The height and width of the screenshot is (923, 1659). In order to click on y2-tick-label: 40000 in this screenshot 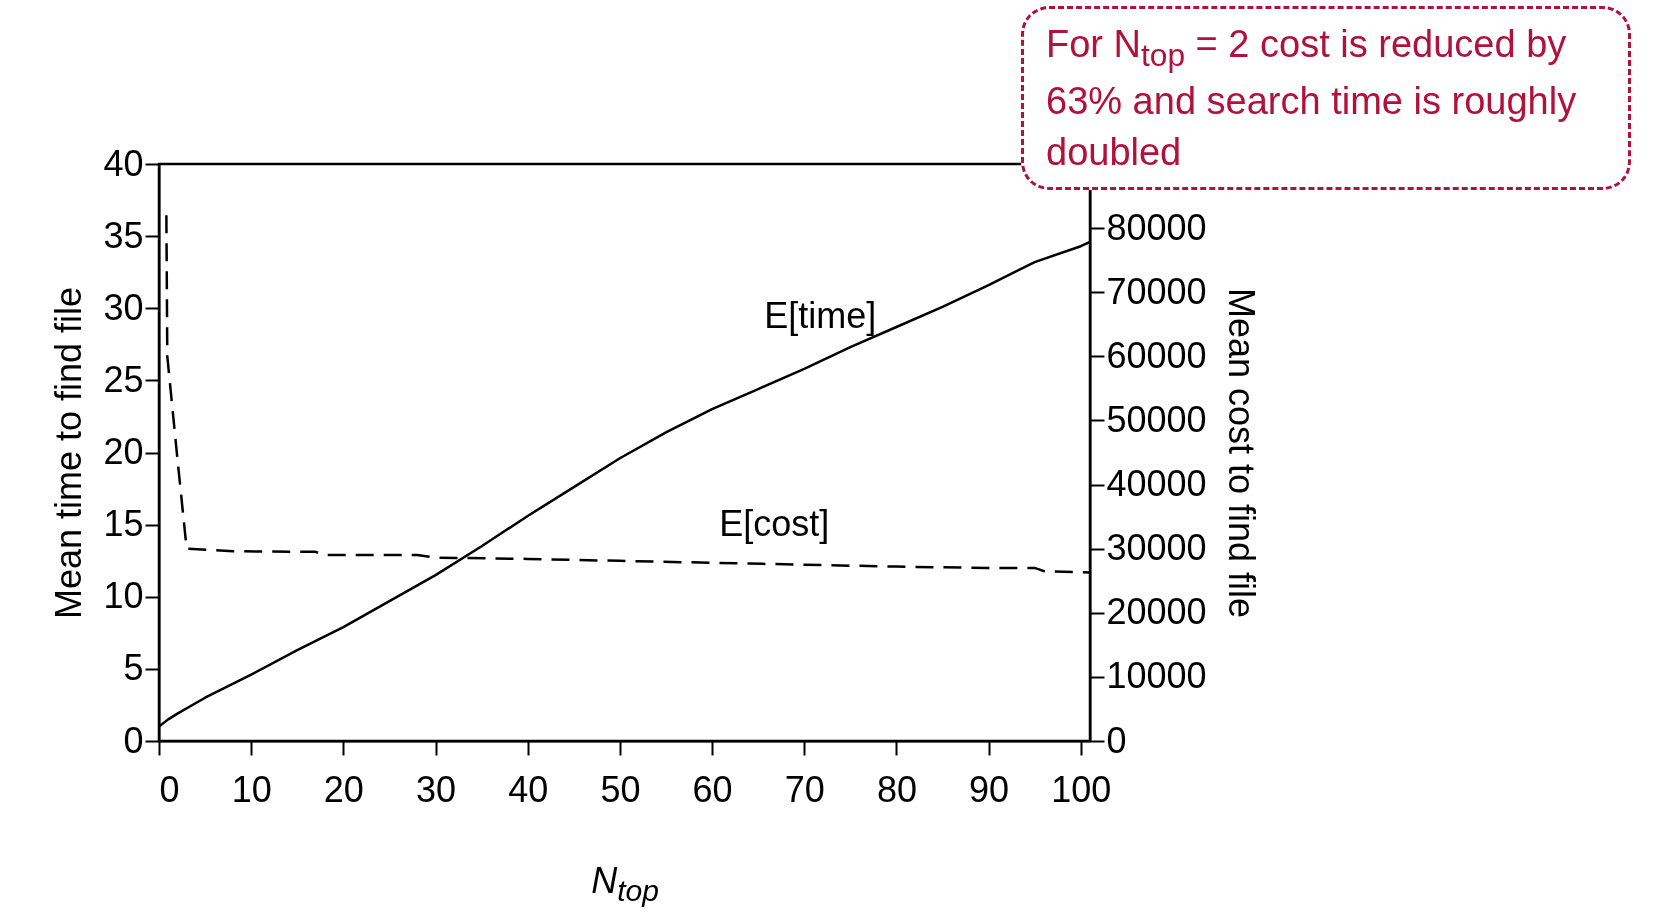, I will do `click(1156, 484)`.